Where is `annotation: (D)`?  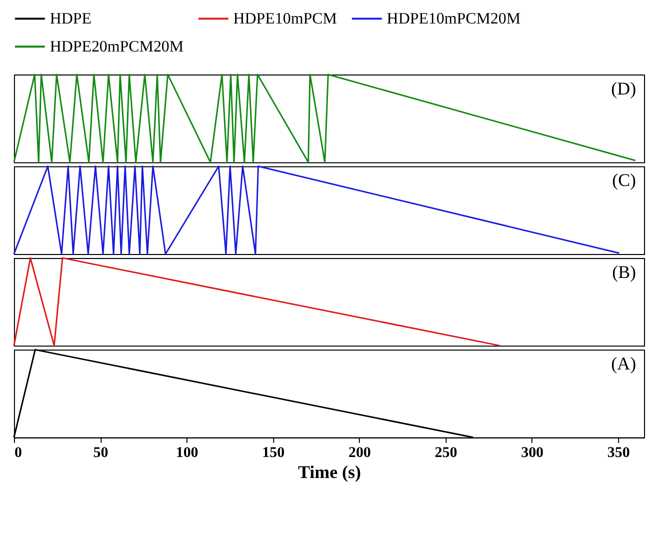 annotation: (D) is located at coordinates (623, 88).